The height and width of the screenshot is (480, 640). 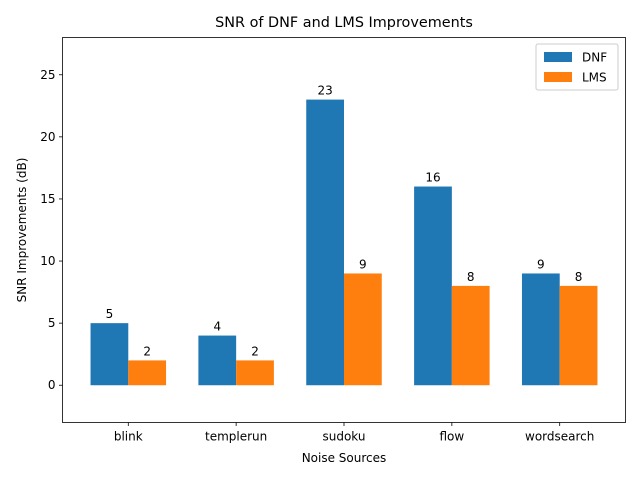 I want to click on y-tick-label: 20, so click(x=47, y=137).